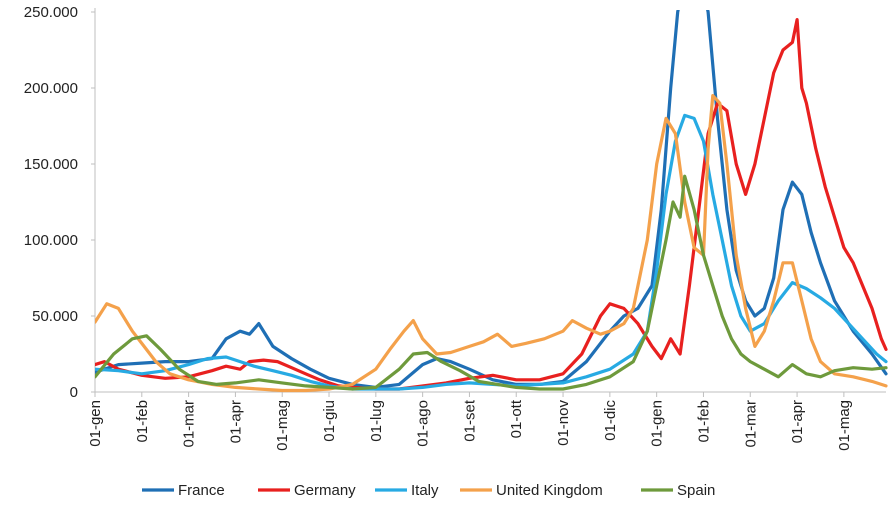 This screenshot has width=889, height=517. What do you see at coordinates (51, 88) in the screenshot?
I see `y-tick-label: 200.000` at bounding box center [51, 88].